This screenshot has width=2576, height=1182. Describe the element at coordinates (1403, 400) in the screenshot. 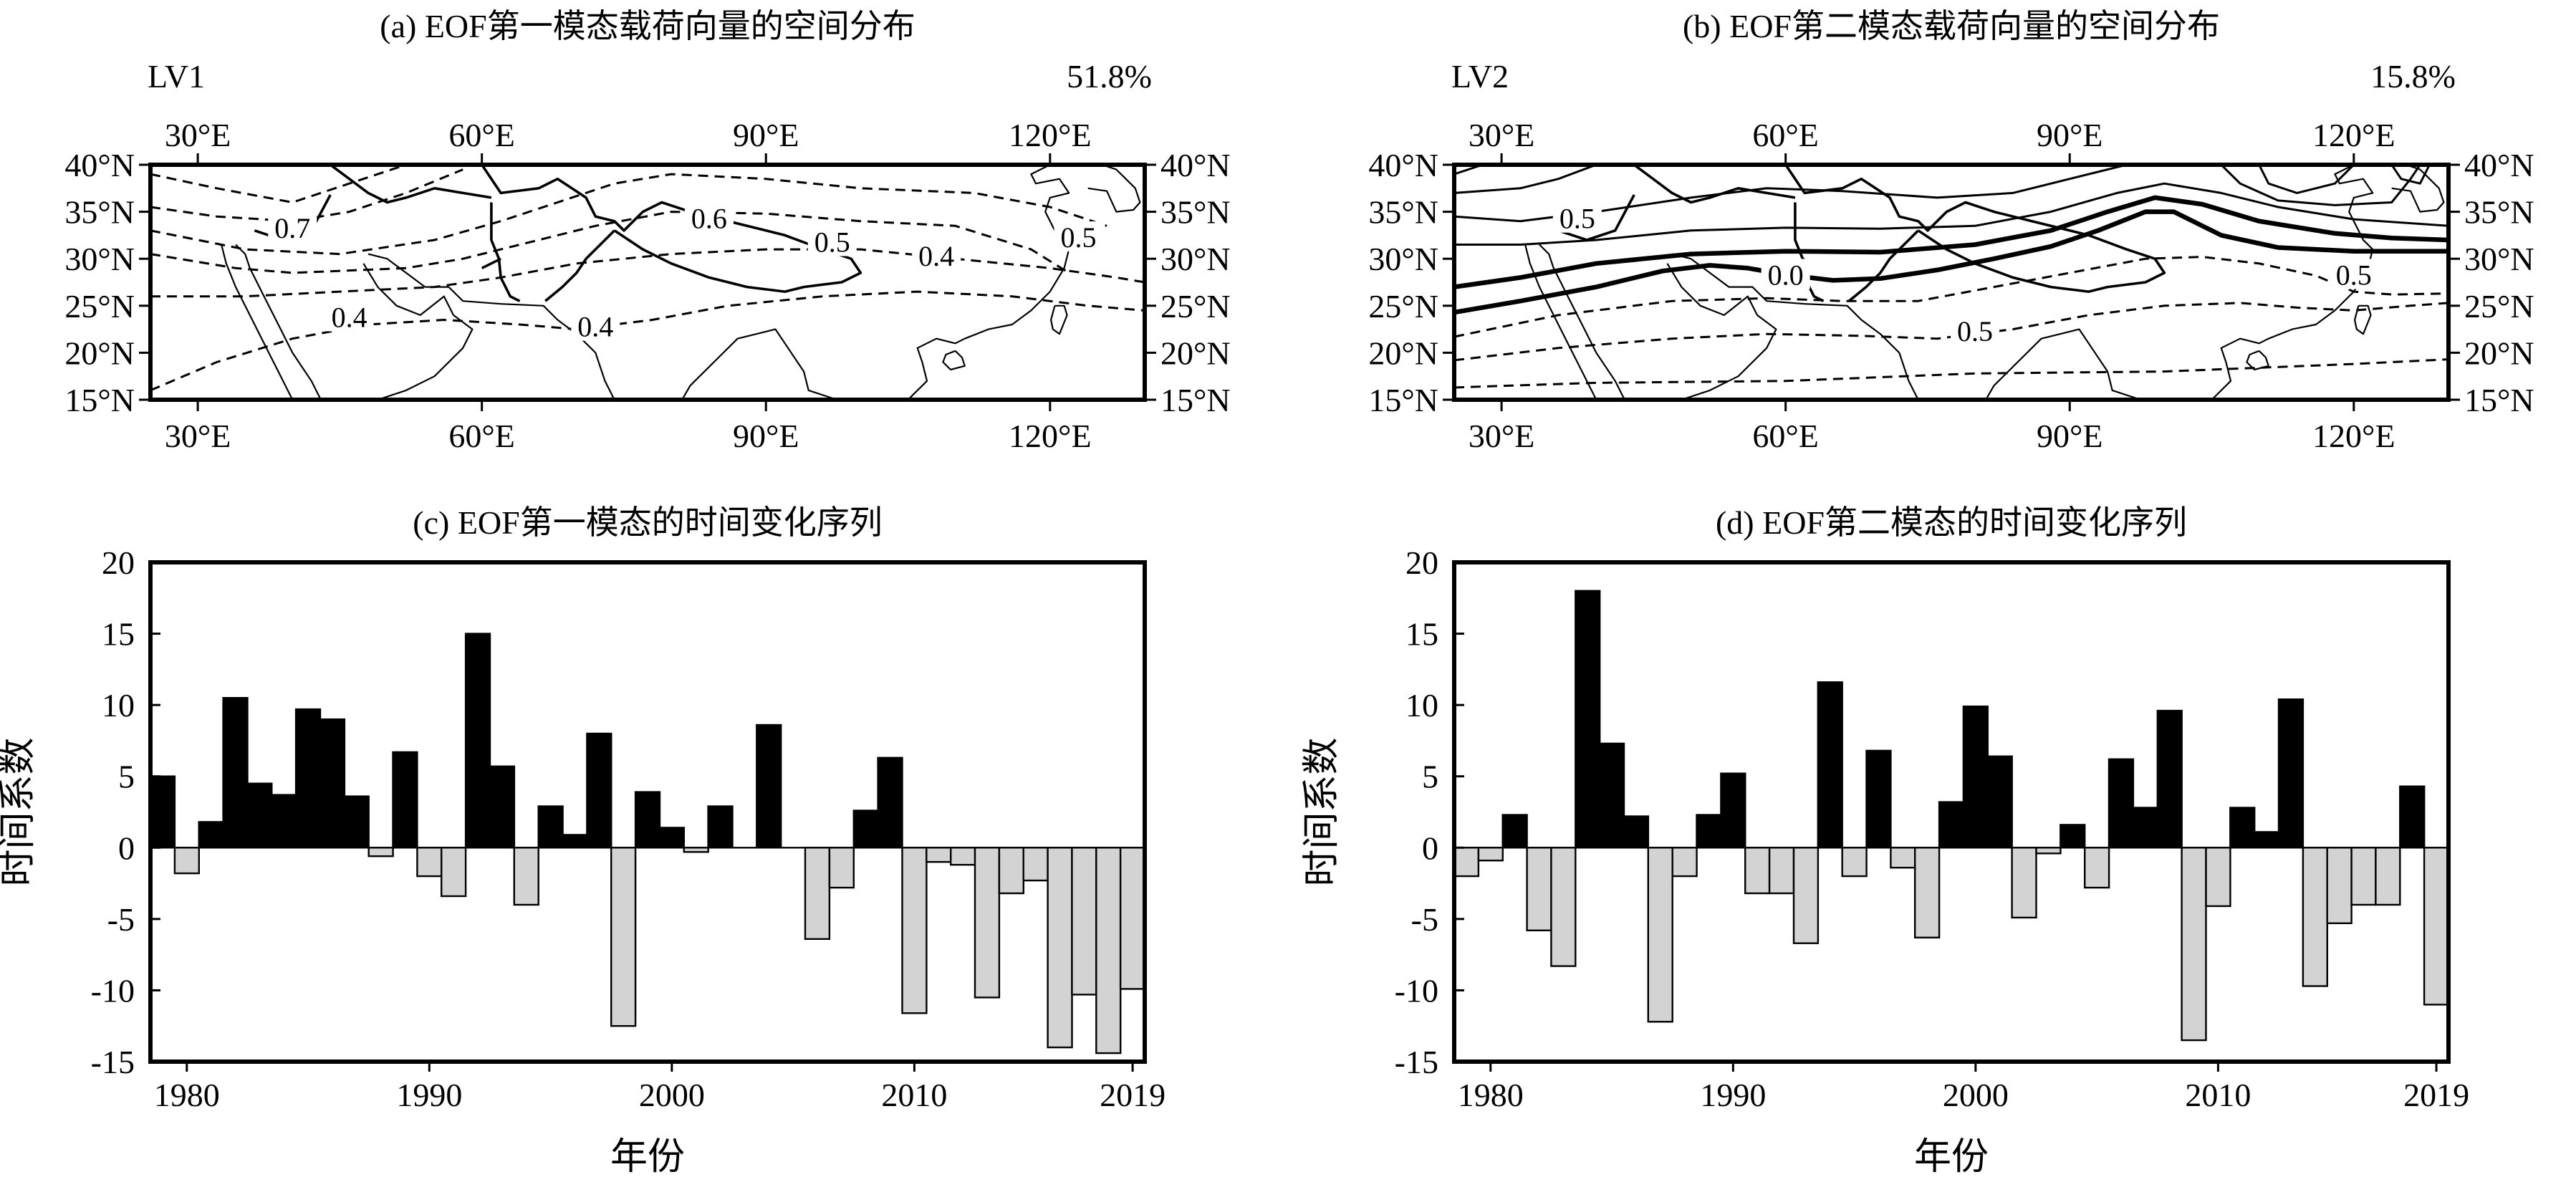

I see `lat-label-left: 15°N` at that location.